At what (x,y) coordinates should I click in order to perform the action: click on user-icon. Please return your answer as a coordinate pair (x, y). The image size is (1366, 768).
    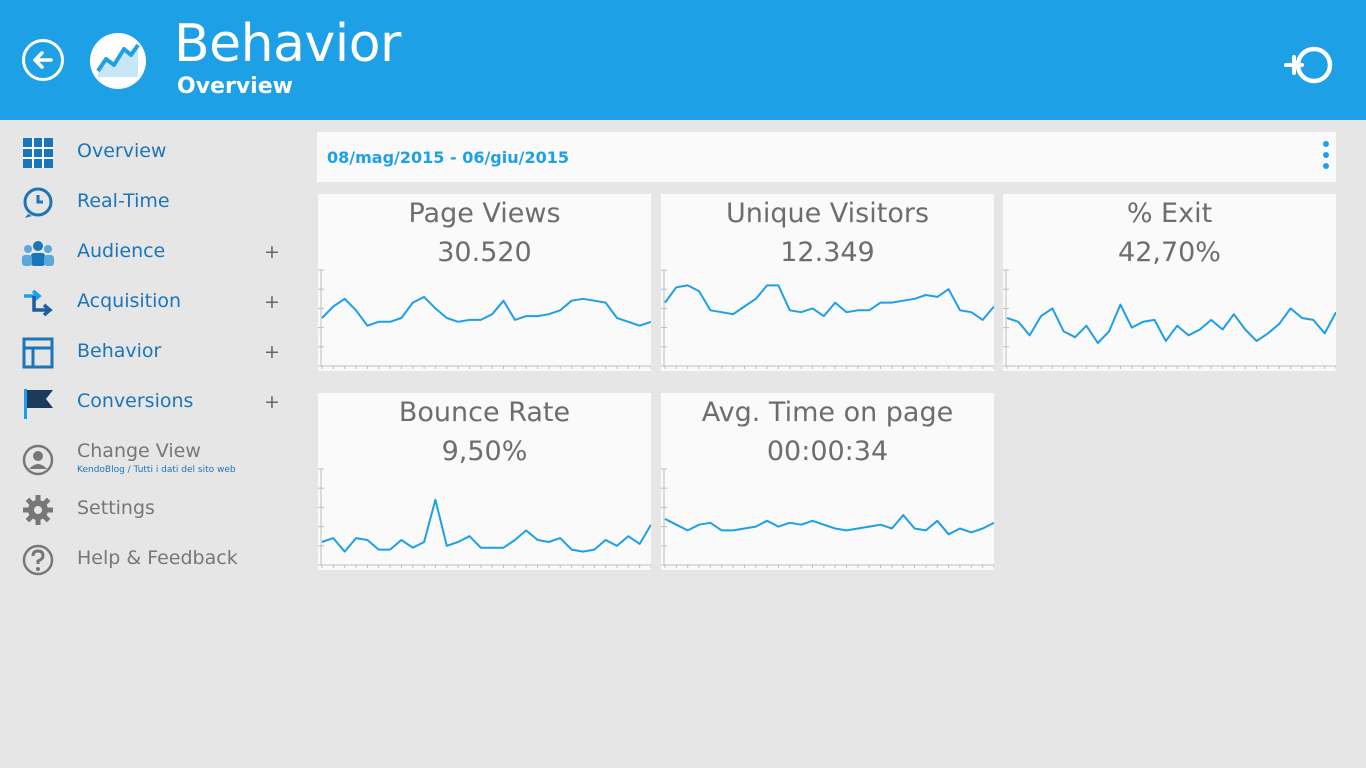
    Looking at the image, I should click on (38, 460).